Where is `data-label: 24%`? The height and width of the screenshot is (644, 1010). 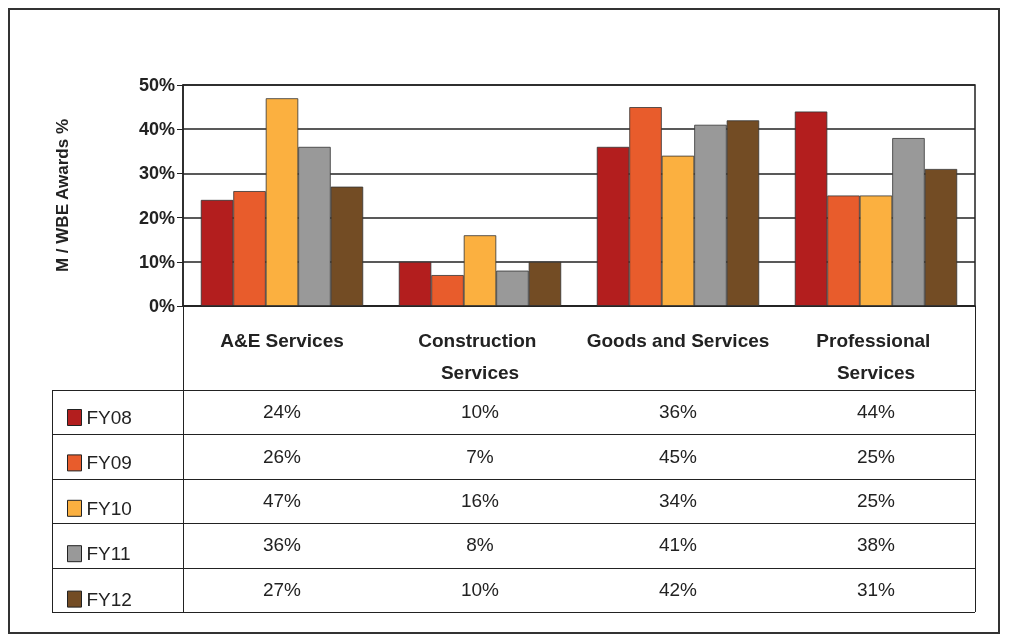
data-label: 24% is located at coordinates (282, 412).